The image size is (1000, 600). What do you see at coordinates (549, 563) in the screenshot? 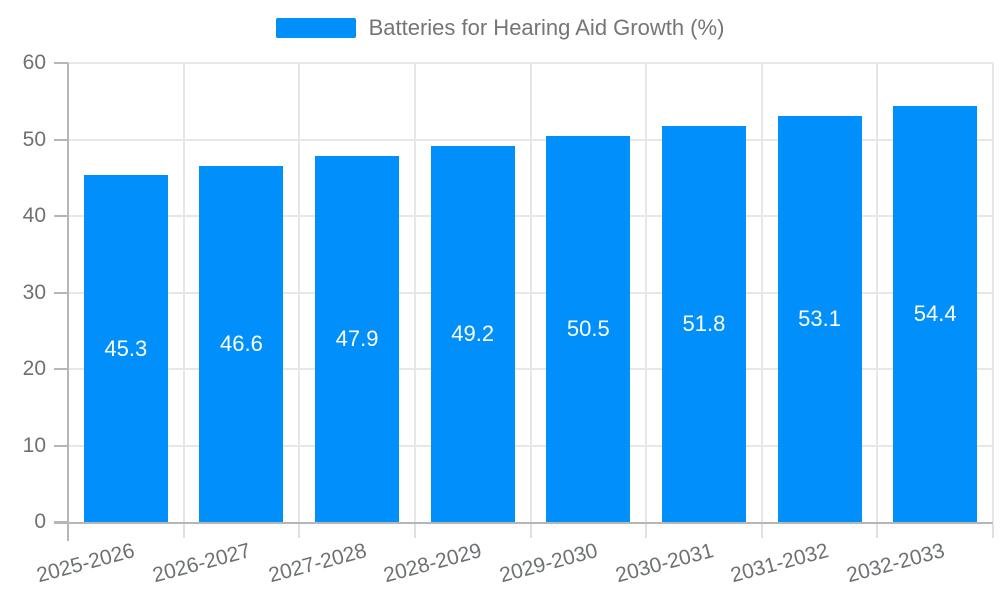
I see `x-axis-label: 2029-2030` at bounding box center [549, 563].